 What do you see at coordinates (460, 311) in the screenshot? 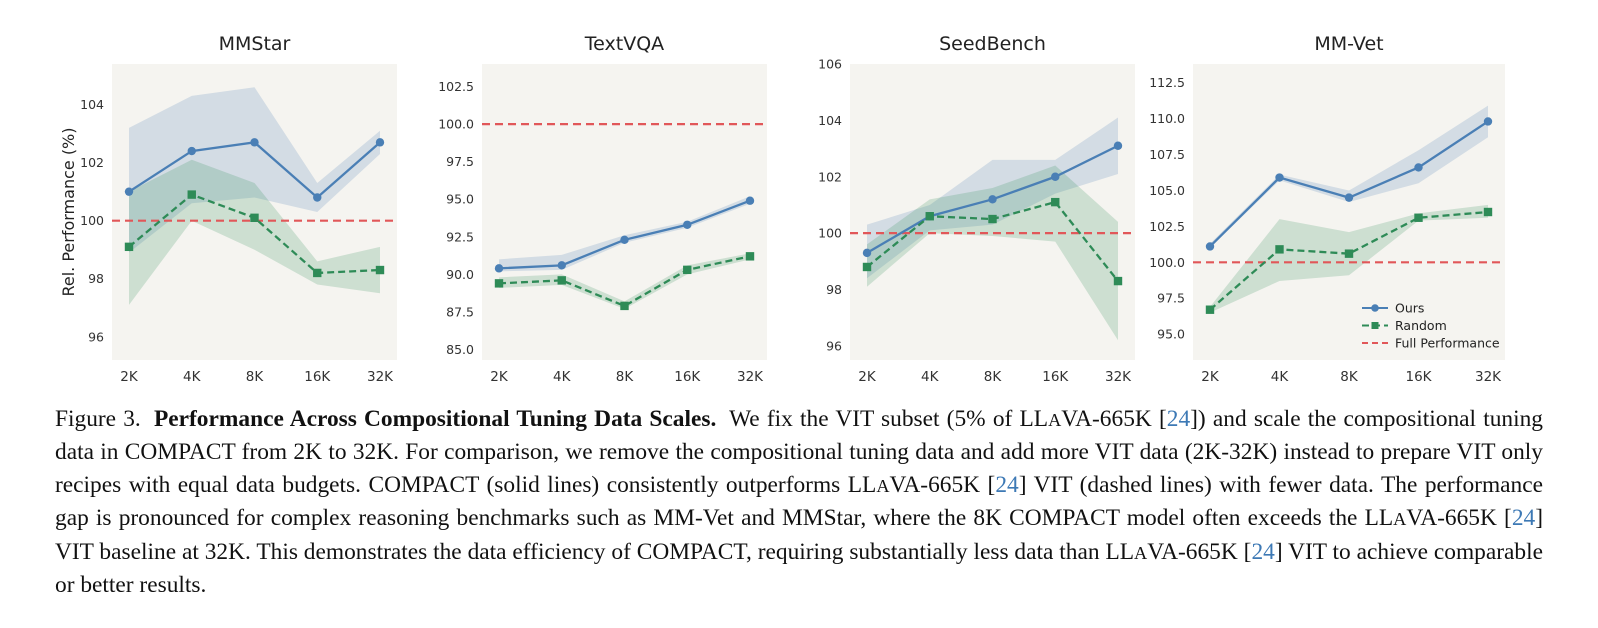
I see `y-tick-label: 87.5` at bounding box center [460, 311].